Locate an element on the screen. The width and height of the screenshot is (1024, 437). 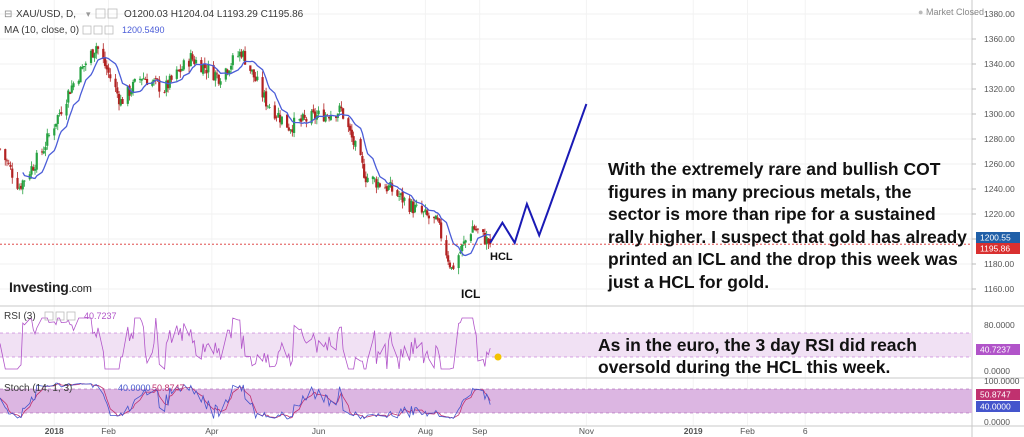
icl-label: ICL is located at coordinates (471, 294).